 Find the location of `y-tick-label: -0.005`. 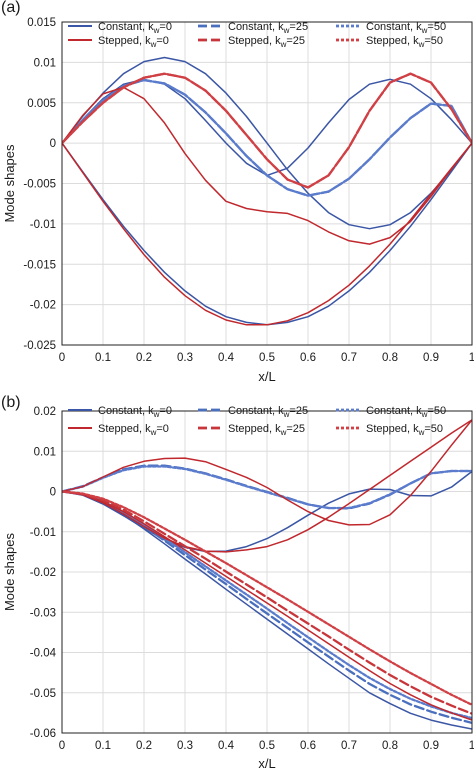

y-tick-label: -0.005 is located at coordinates (39, 185).